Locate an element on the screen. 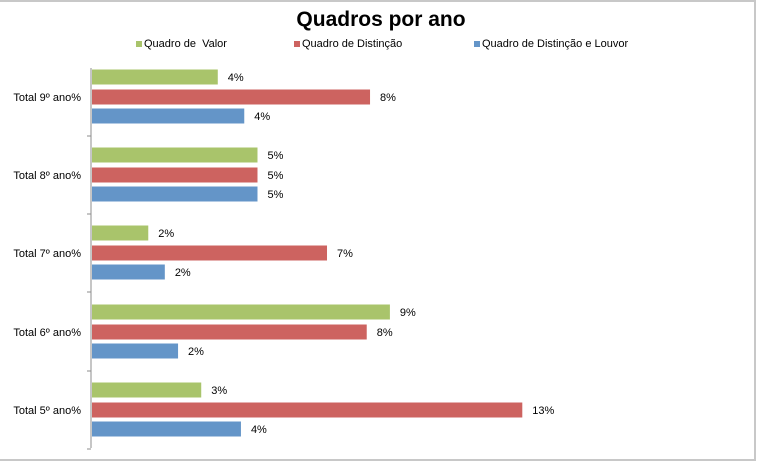 The image size is (762, 465). legend-item-quadro-valor: Quadro de Valor is located at coordinates (181, 44).